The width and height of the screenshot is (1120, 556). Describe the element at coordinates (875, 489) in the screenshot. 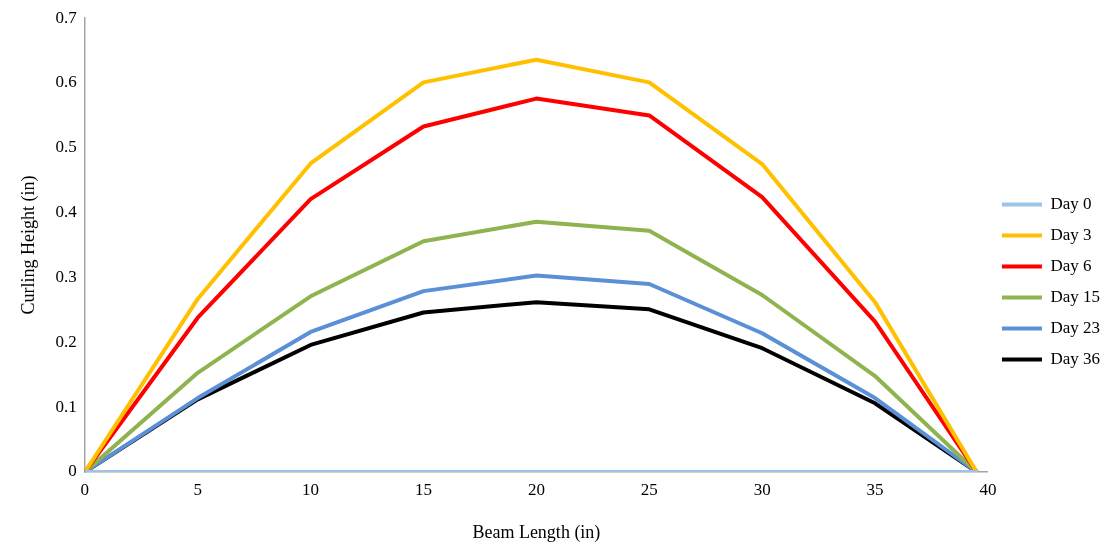

I see `x-tick-label: 35` at that location.